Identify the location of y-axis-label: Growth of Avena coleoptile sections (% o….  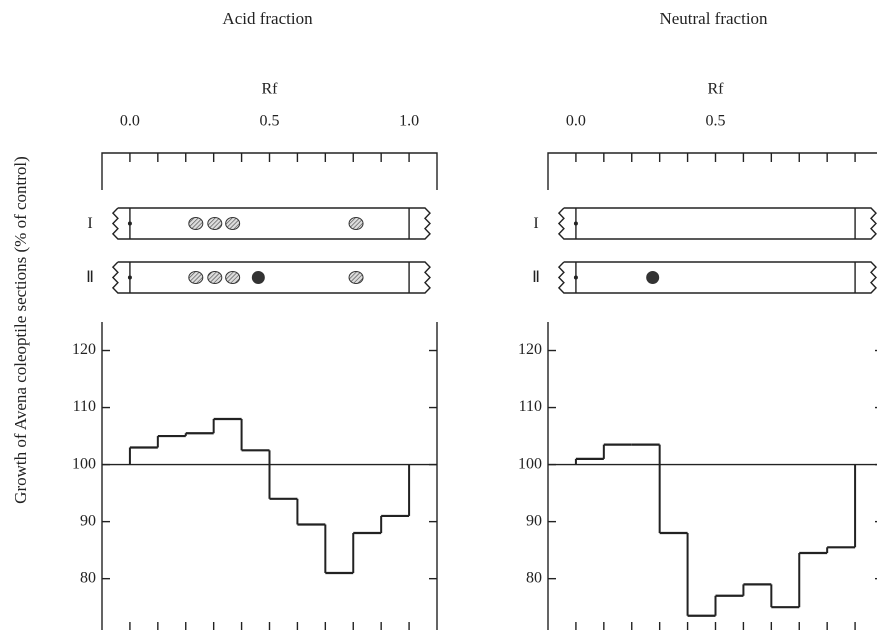
(20, 330).